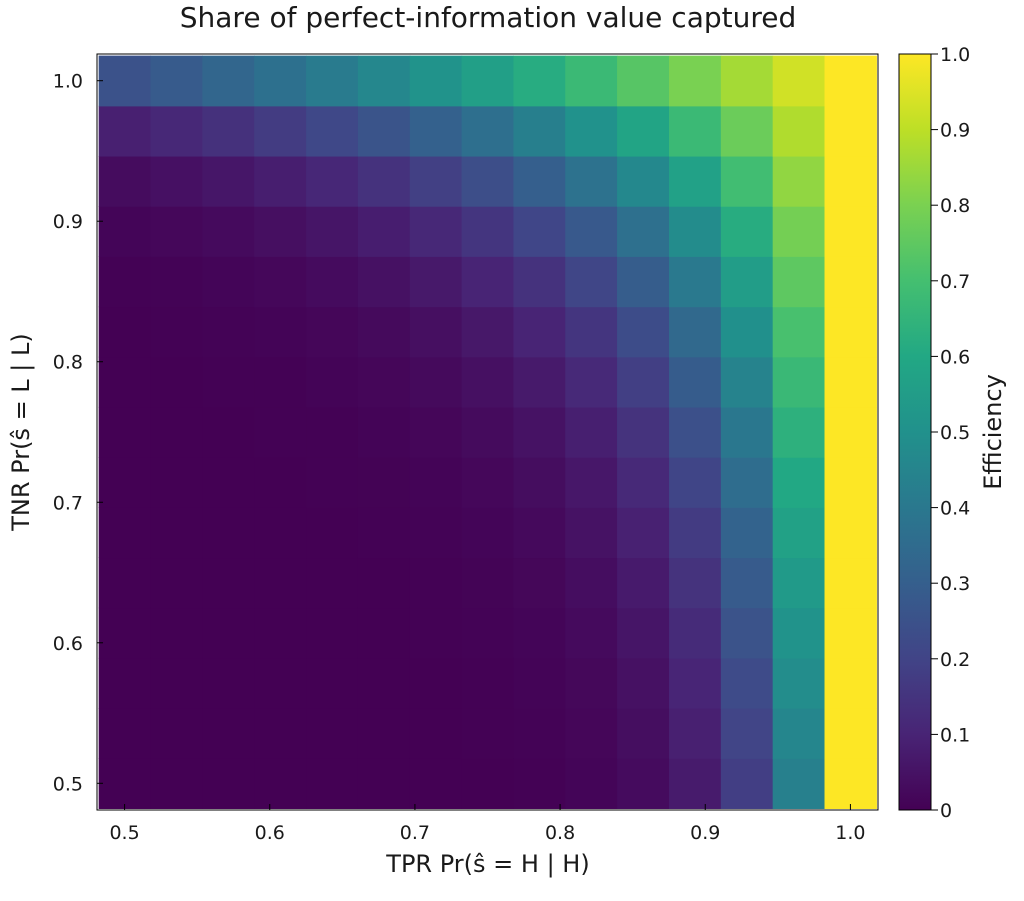  I want to click on colorbar-tick-label: 0.3, so click(955, 584).